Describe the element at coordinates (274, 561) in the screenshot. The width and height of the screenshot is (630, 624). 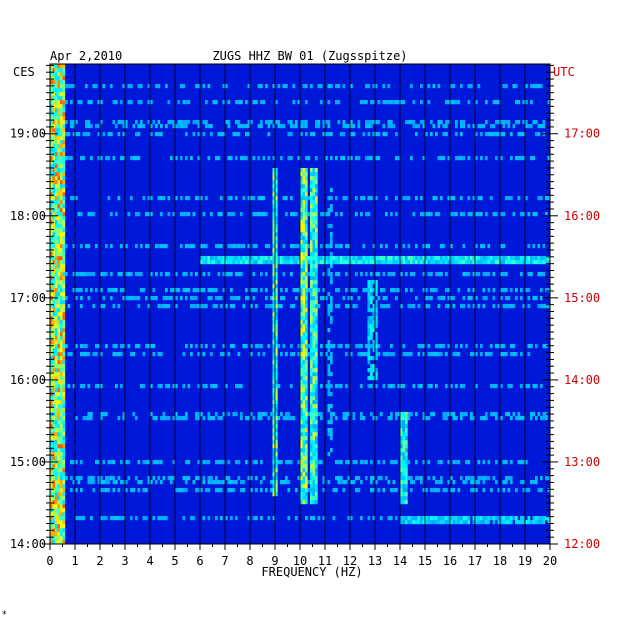
I see `x-tick-label: 9` at that location.